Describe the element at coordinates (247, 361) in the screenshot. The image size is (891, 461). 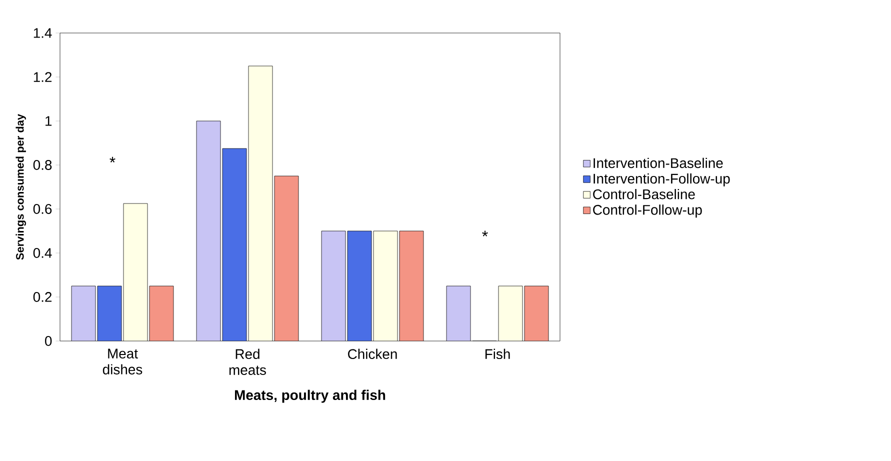
I see `x-tick-label: Red meats` at that location.